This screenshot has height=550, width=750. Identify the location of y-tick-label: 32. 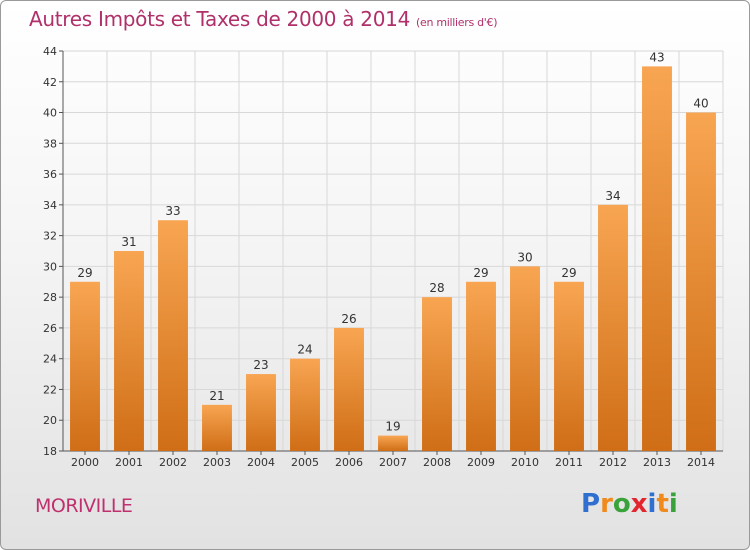
(50, 236).